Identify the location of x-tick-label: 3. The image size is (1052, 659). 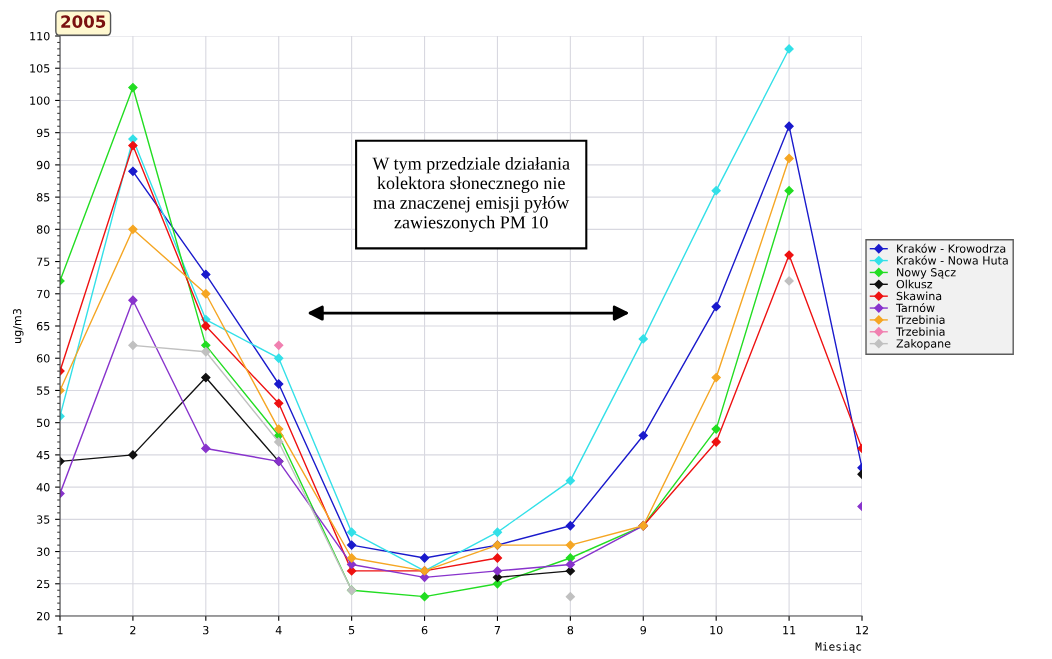
(206, 630).